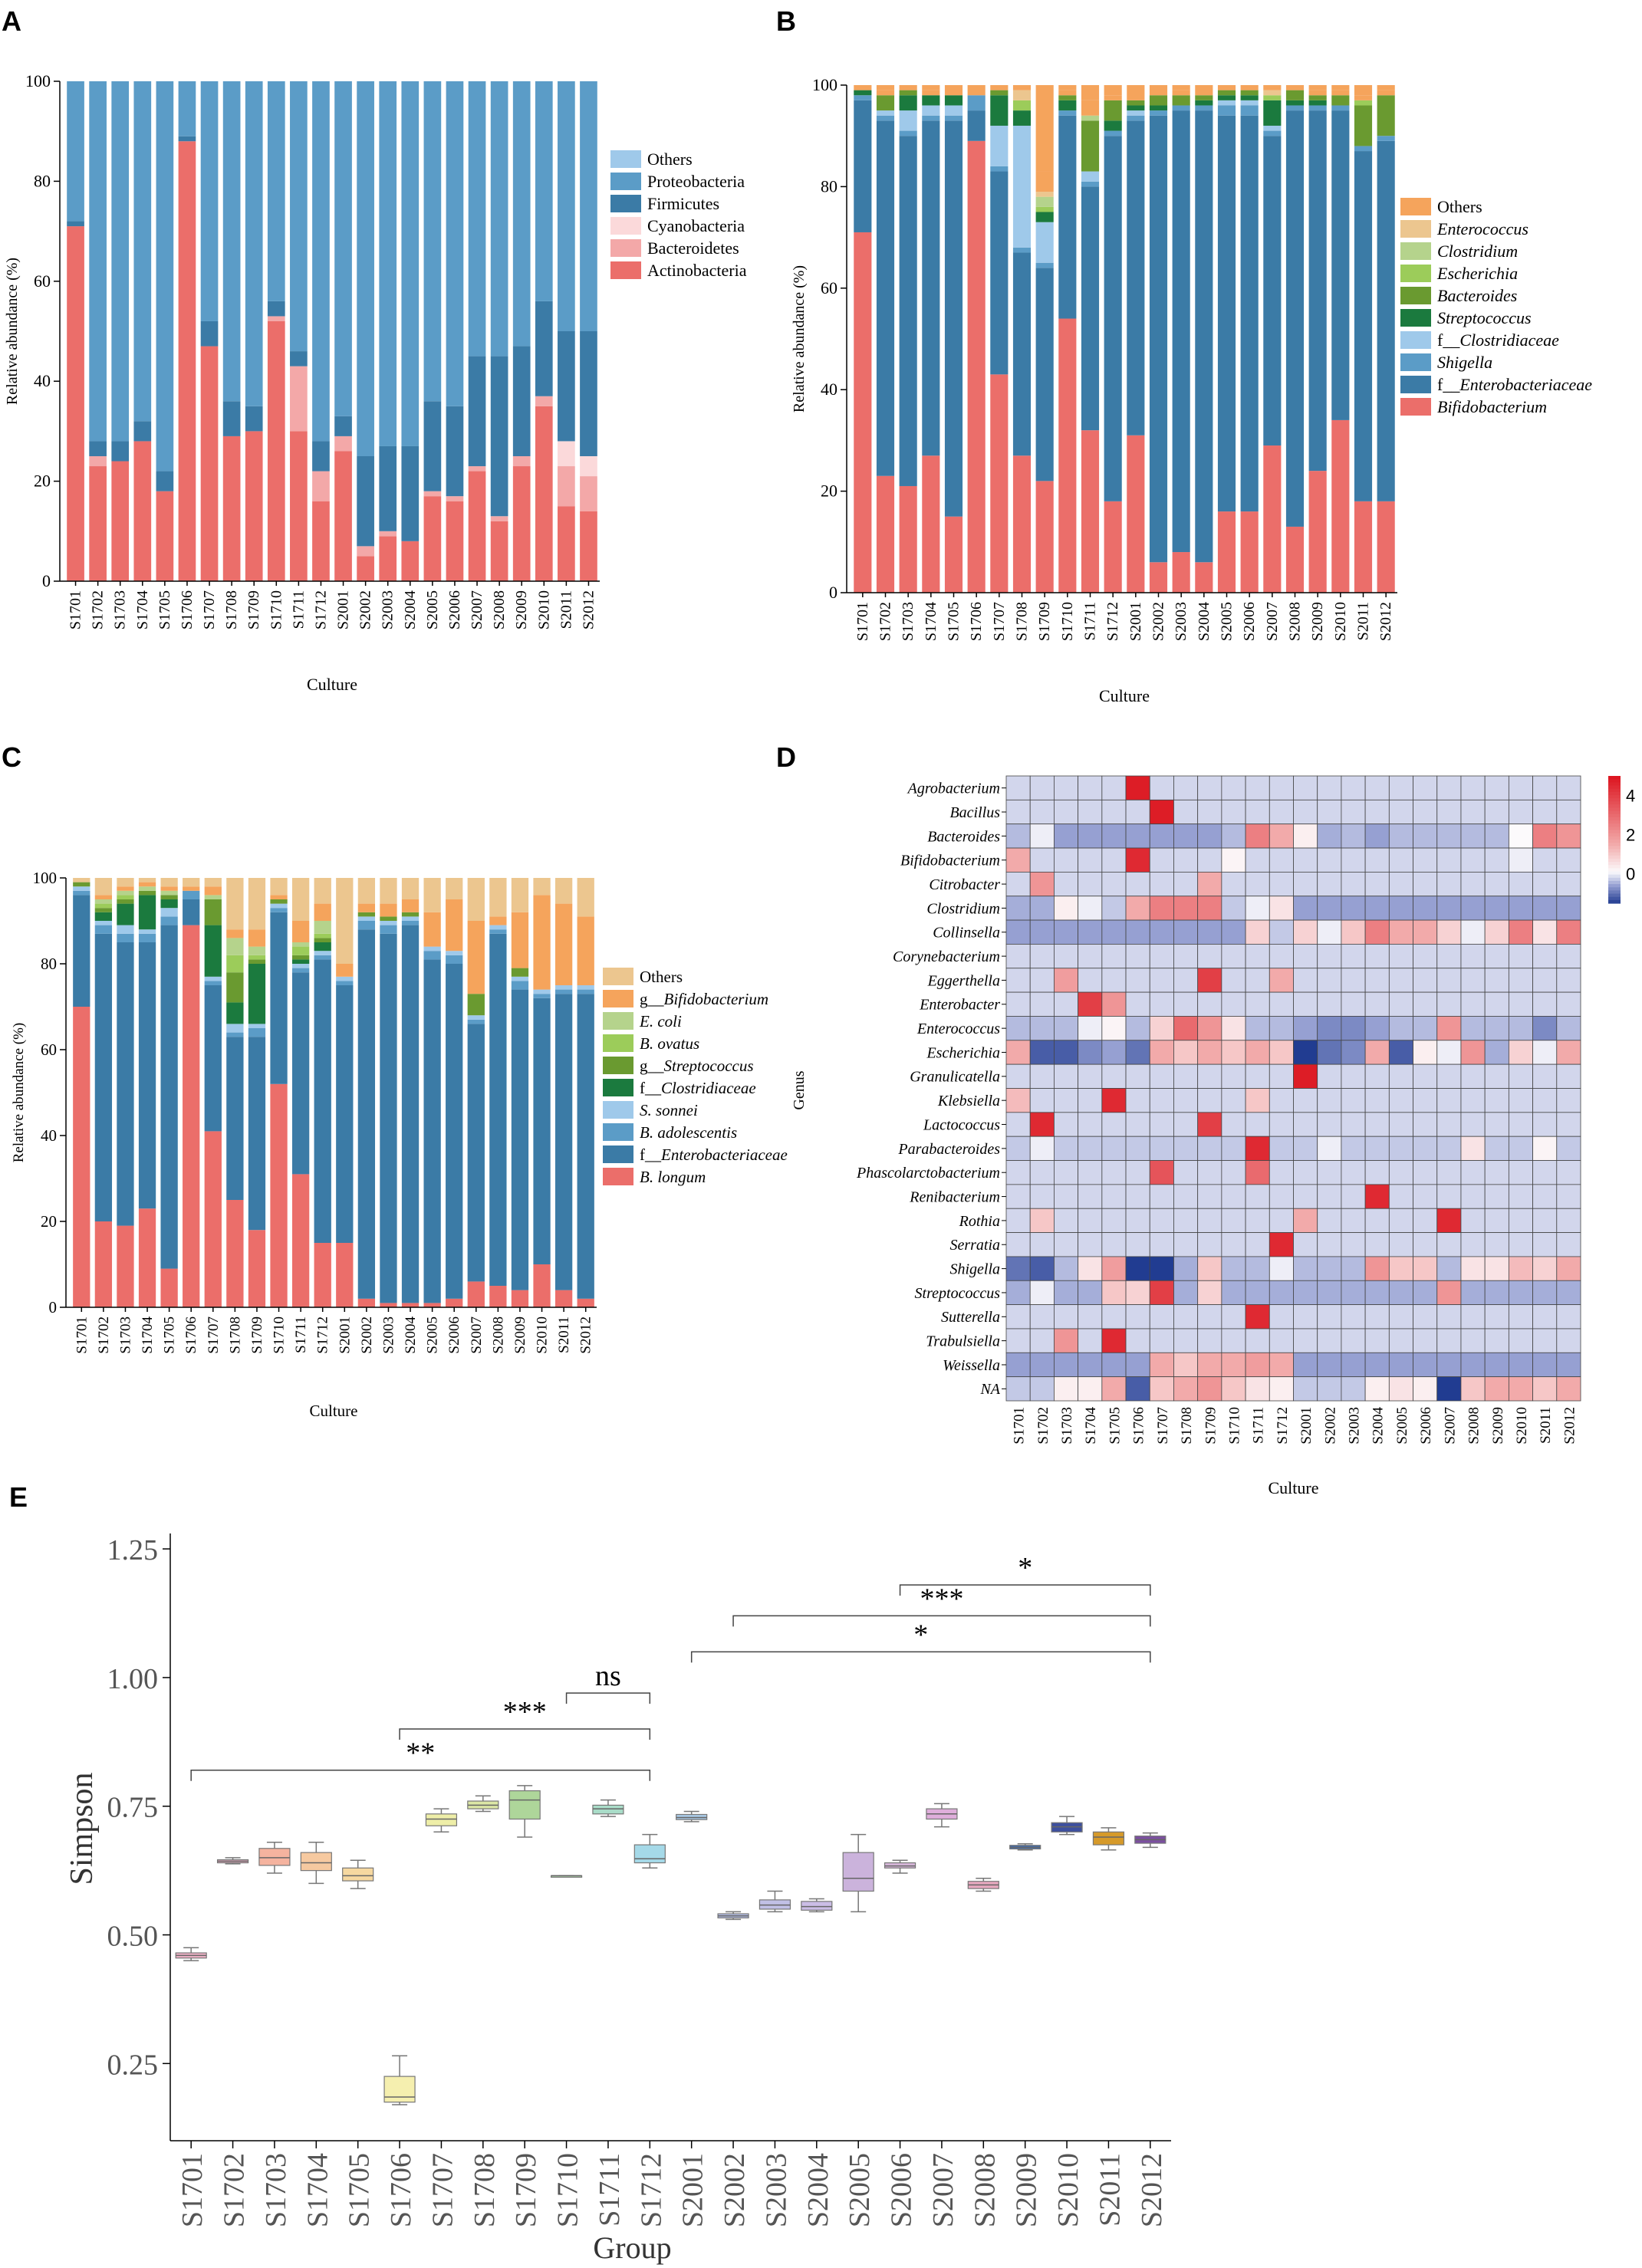 The width and height of the screenshot is (1642, 2268). What do you see at coordinates (477, 609) in the screenshot?
I see `x-tick-label: S2007` at bounding box center [477, 609].